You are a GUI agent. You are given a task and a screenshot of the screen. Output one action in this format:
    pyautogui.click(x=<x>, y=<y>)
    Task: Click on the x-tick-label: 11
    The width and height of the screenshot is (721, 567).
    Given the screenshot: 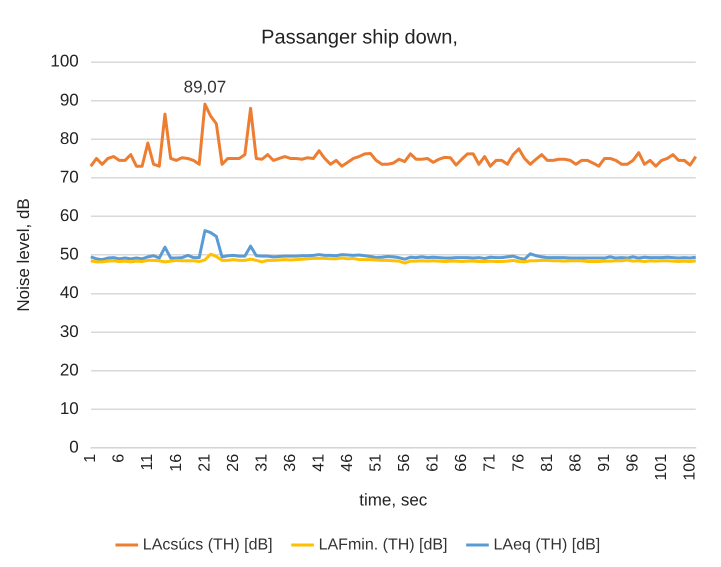 What is the action you would take?
    pyautogui.click(x=147, y=462)
    